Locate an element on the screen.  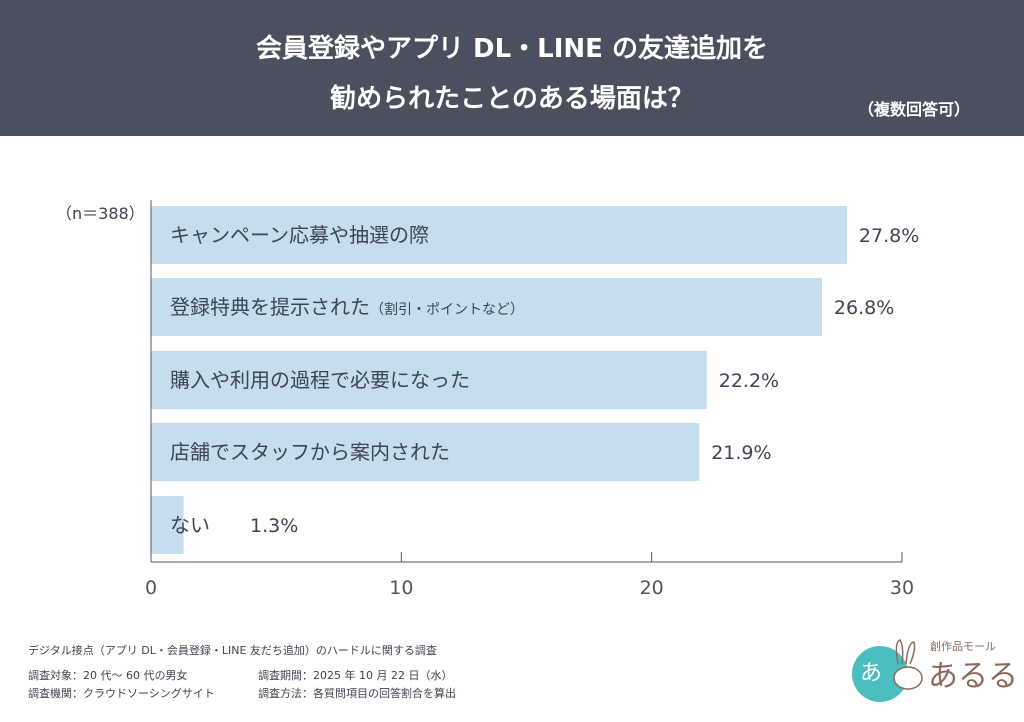
logo: あ 創作品モール あるる is located at coordinates (933, 668).